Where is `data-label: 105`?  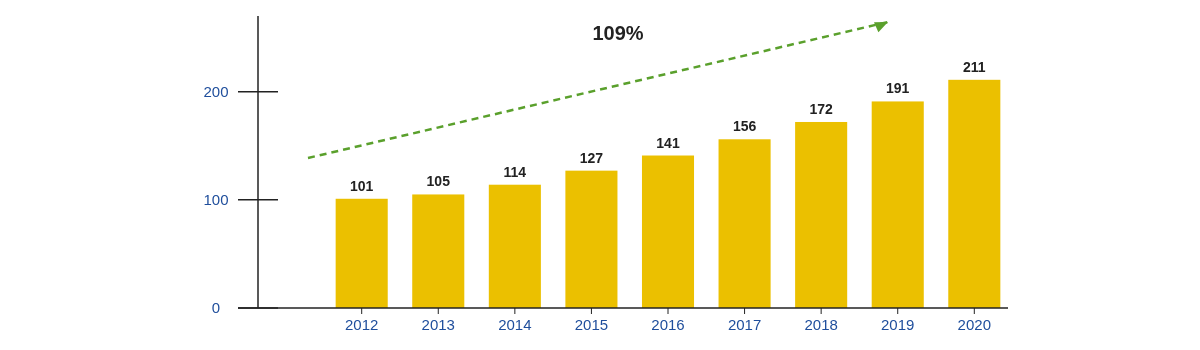
data-label: 105 is located at coordinates (438, 181).